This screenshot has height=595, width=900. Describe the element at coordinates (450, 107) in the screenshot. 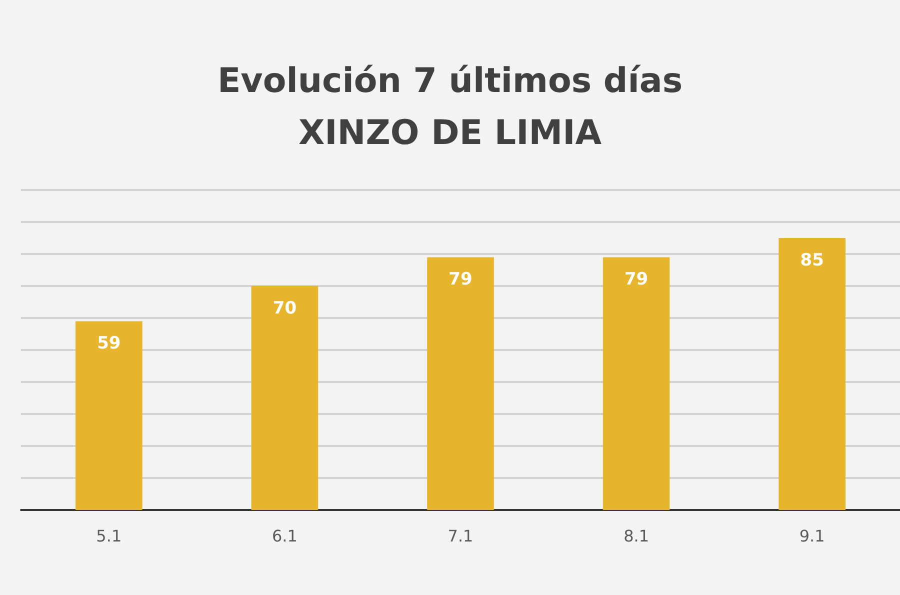

I see `chart-title: Evolución 7 últimos días XINZO DE LIMIA` at that location.